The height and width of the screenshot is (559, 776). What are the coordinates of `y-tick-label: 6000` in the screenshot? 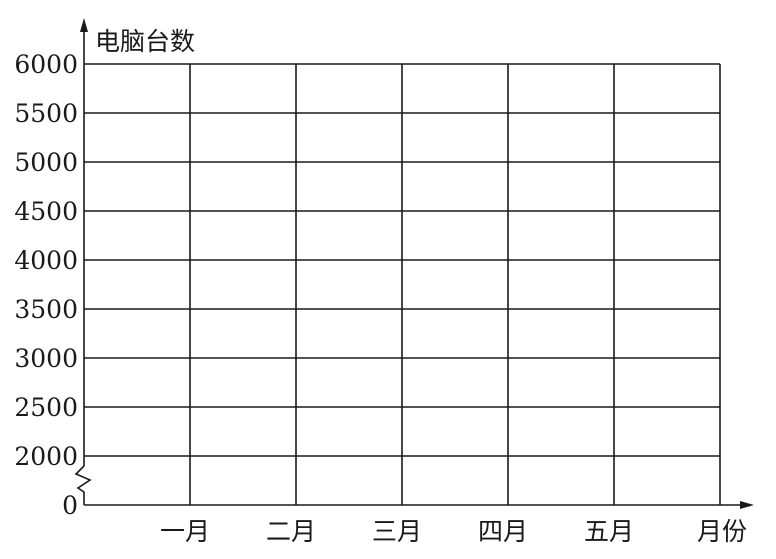 It's located at (46, 64).